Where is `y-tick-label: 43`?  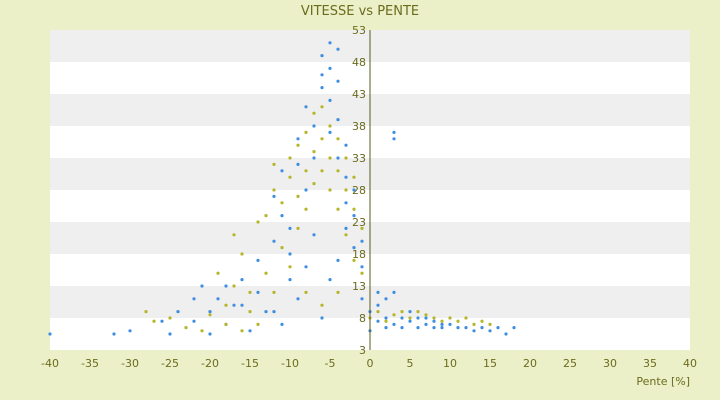 y-tick-label: 43 is located at coordinates (359, 94).